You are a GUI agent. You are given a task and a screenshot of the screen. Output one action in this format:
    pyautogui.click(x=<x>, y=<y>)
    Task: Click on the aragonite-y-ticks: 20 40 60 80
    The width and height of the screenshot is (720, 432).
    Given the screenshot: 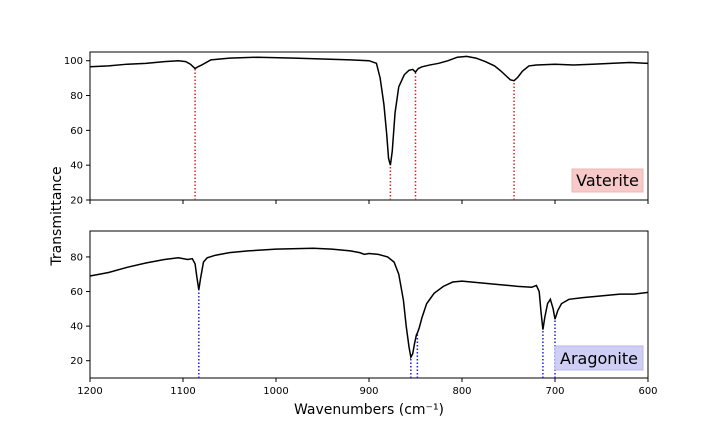 What is the action you would take?
    pyautogui.click(x=80, y=309)
    